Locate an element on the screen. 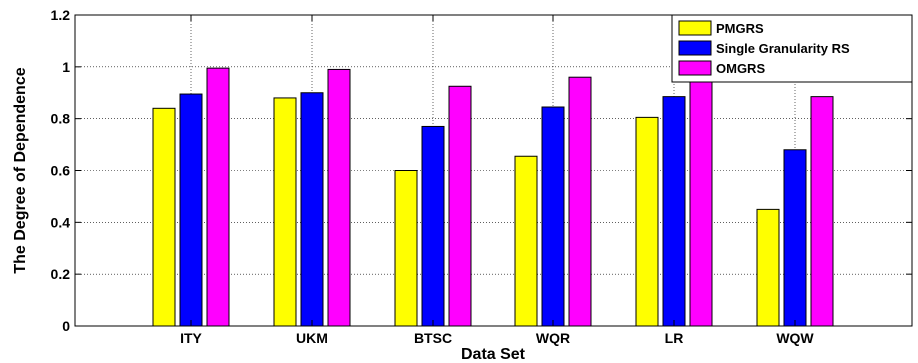  y-tick-label: 1 is located at coordinates (66, 67).